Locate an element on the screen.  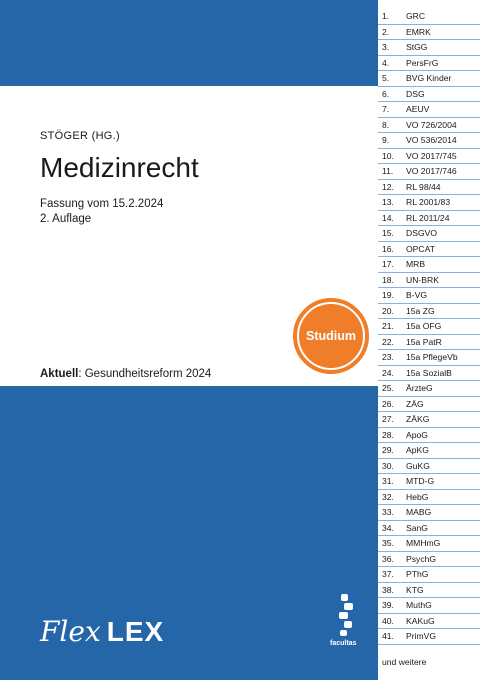
law-tab-number: 36. is located at coordinates (388, 558).